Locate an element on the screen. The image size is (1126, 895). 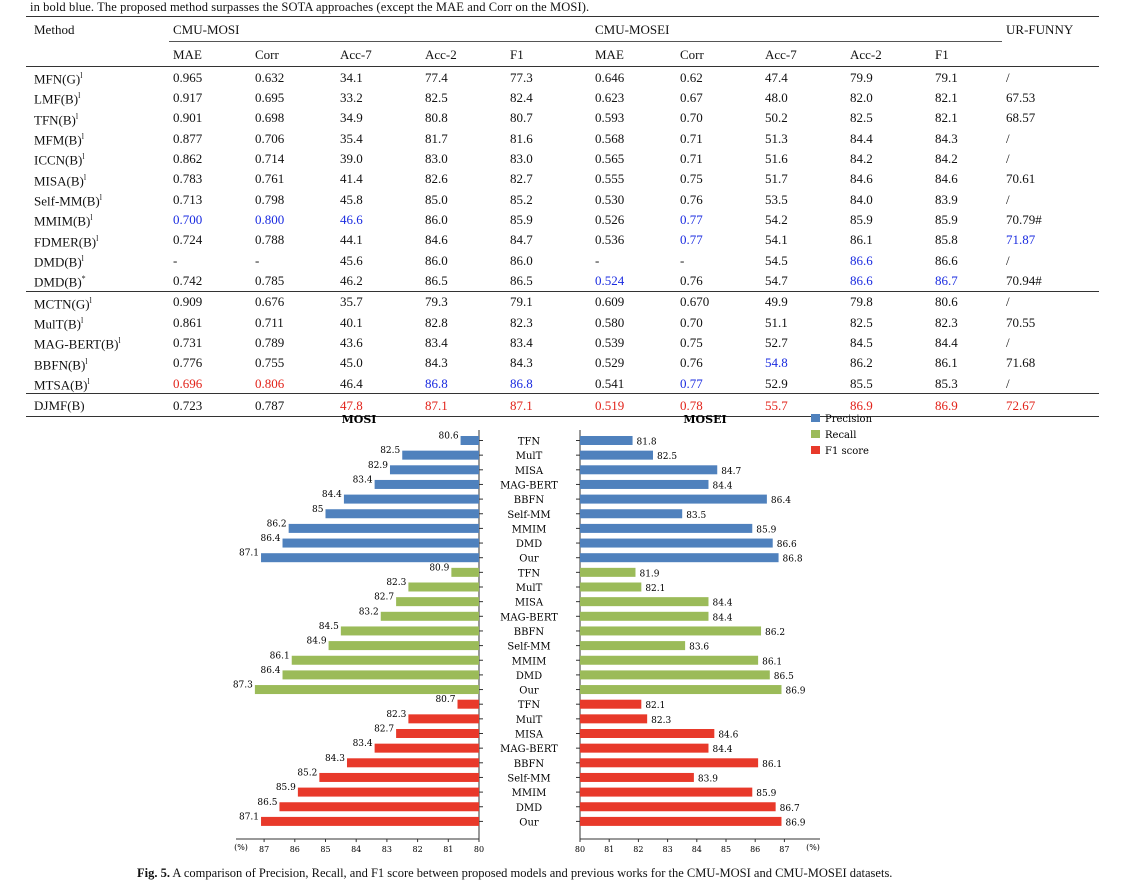
method-name-cell: BBFN(B)l is located at coordinates (97, 363).